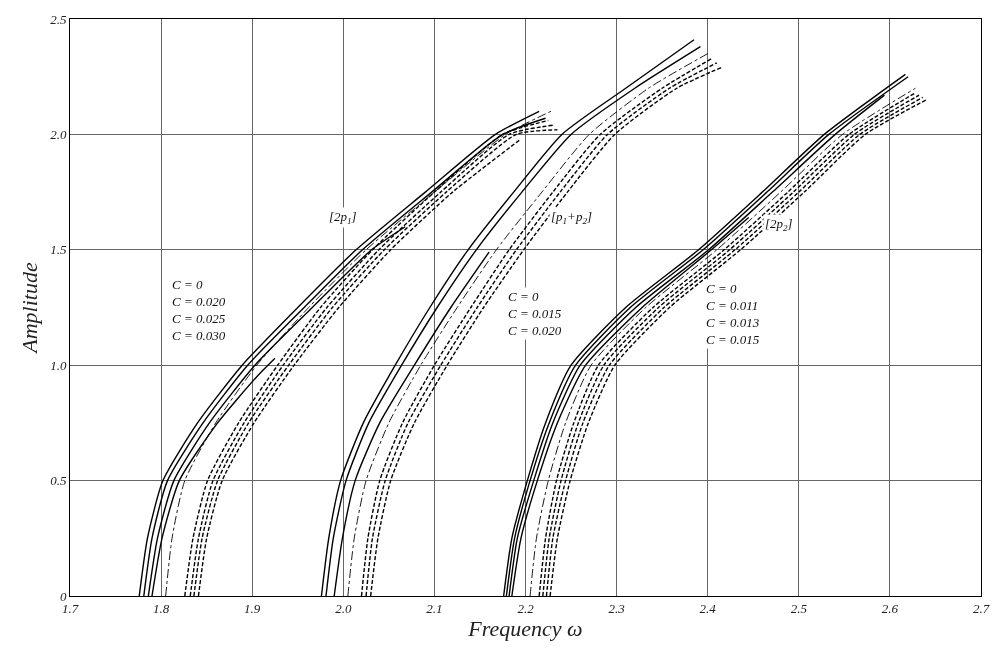 The width and height of the screenshot is (1003, 662). What do you see at coordinates (58, 19) in the screenshot?
I see `y-tick-label: 2.5` at bounding box center [58, 19].